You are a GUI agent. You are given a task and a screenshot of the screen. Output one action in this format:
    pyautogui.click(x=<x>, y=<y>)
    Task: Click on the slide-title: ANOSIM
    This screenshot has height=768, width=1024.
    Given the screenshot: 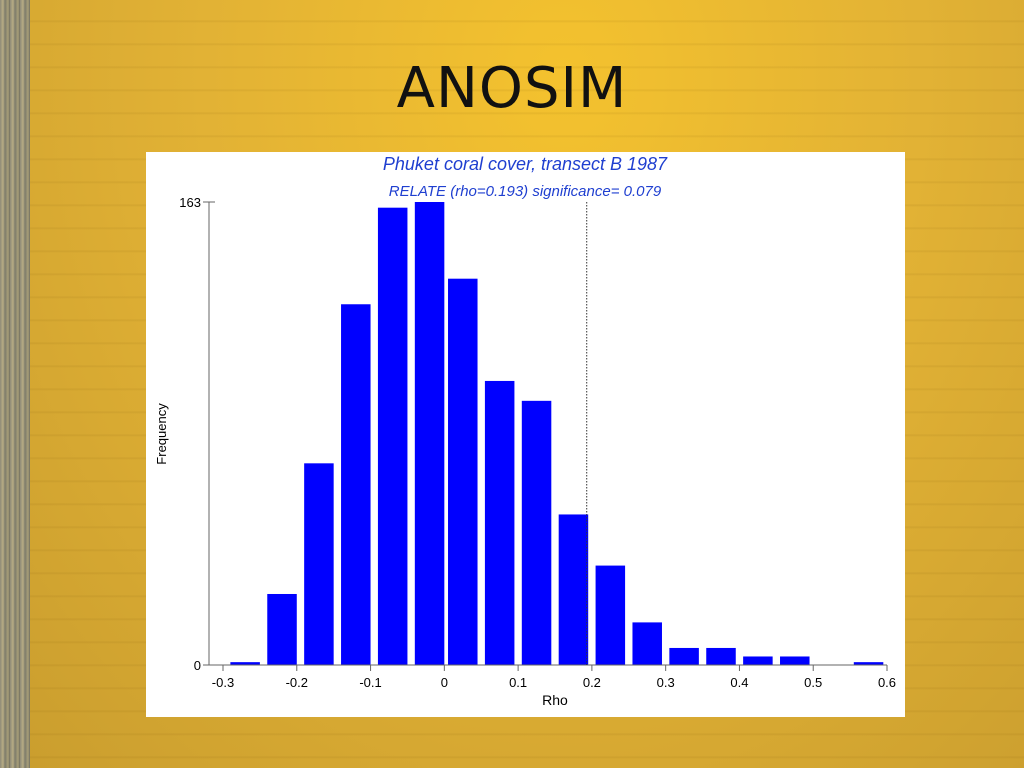 What is the action you would take?
    pyautogui.click(x=512, y=88)
    